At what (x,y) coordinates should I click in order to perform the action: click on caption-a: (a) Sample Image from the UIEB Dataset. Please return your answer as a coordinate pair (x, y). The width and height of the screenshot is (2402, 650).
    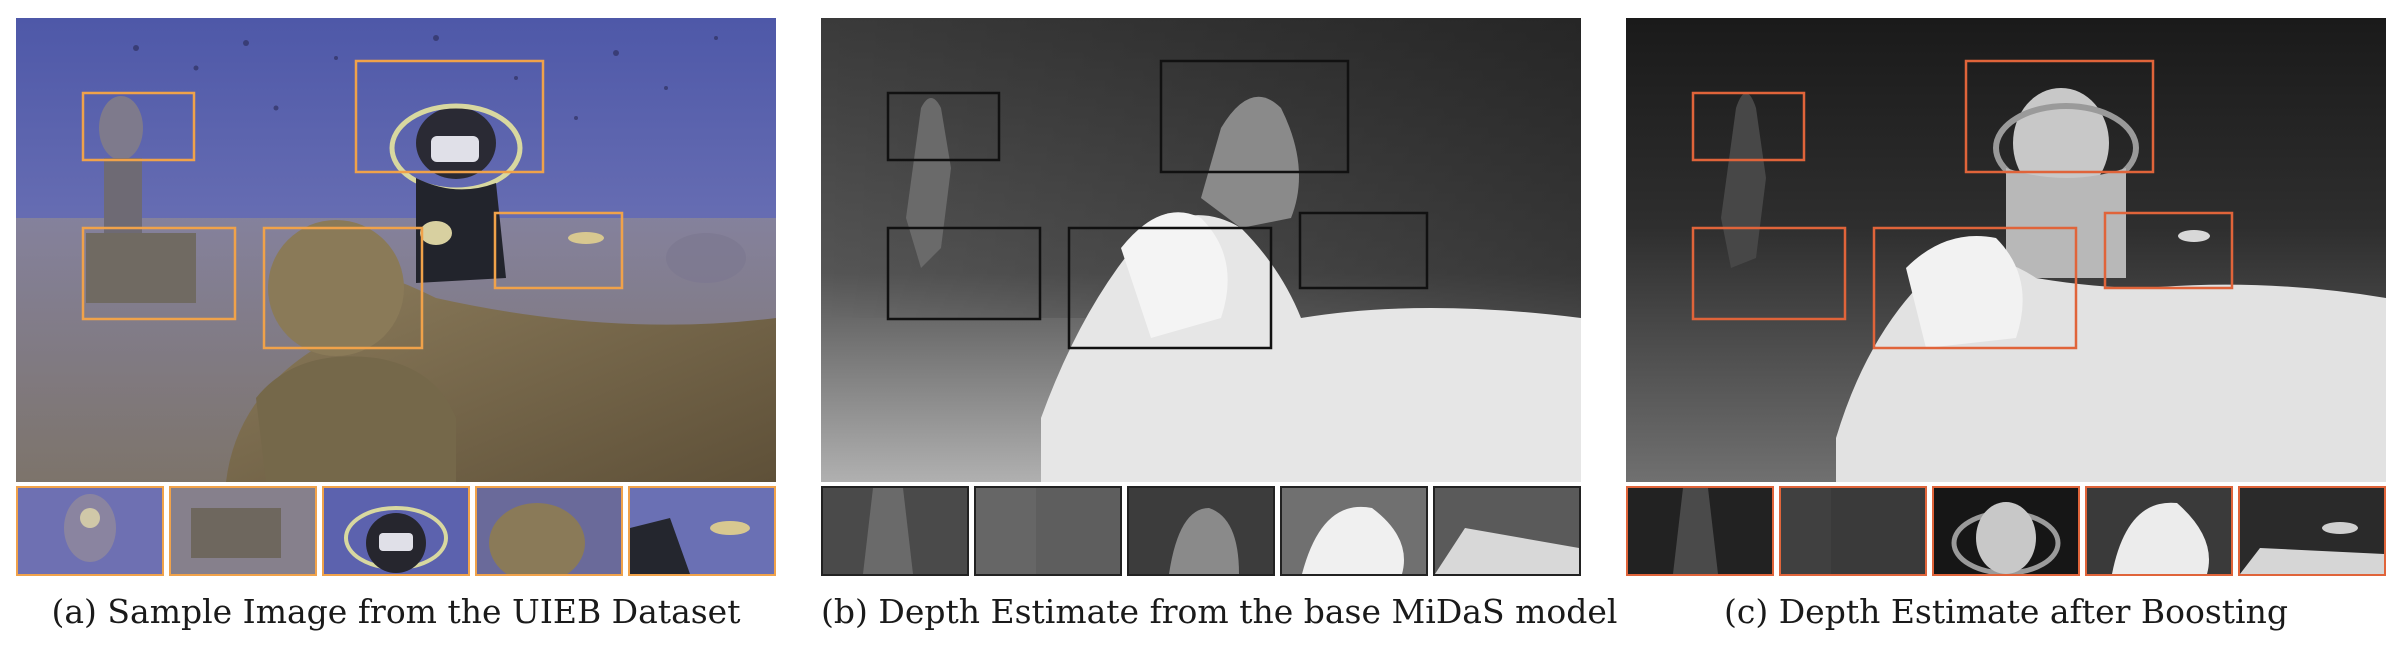
    Looking at the image, I should click on (396, 611).